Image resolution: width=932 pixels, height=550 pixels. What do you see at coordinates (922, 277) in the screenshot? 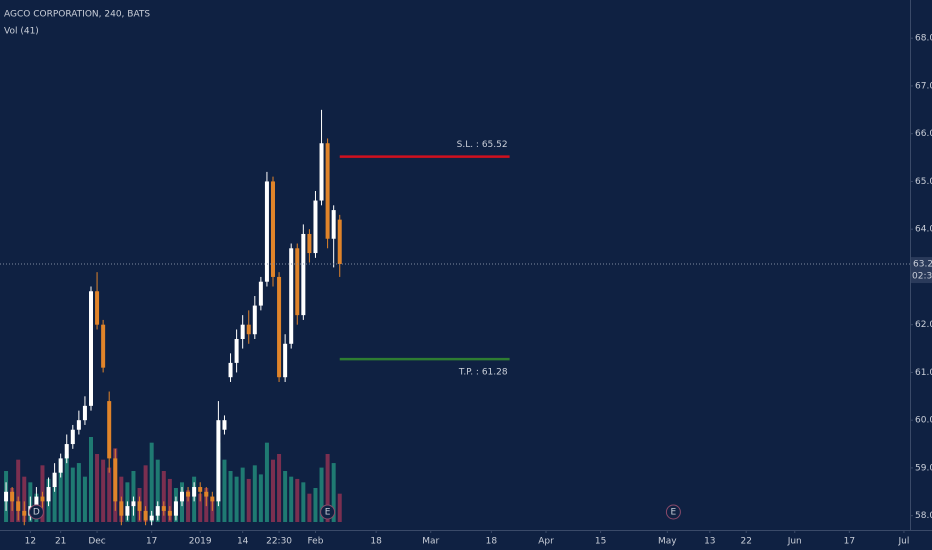
I see `countdown-label: 02:32:07` at bounding box center [922, 277].